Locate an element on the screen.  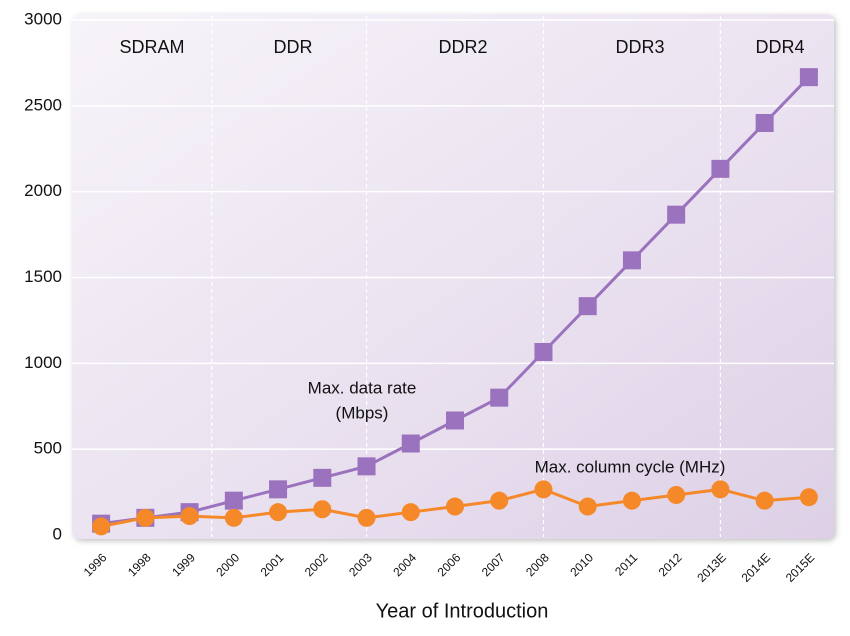
y-tick-label: 3000 is located at coordinates (43, 18).